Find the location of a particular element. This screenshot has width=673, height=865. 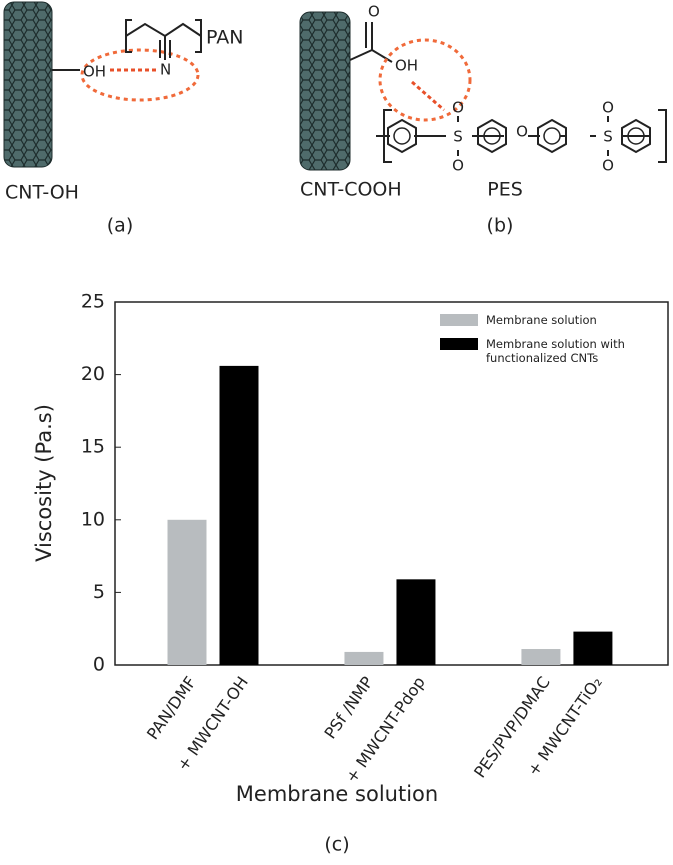

legend-label: Membrane solution is located at coordinates (541, 320).